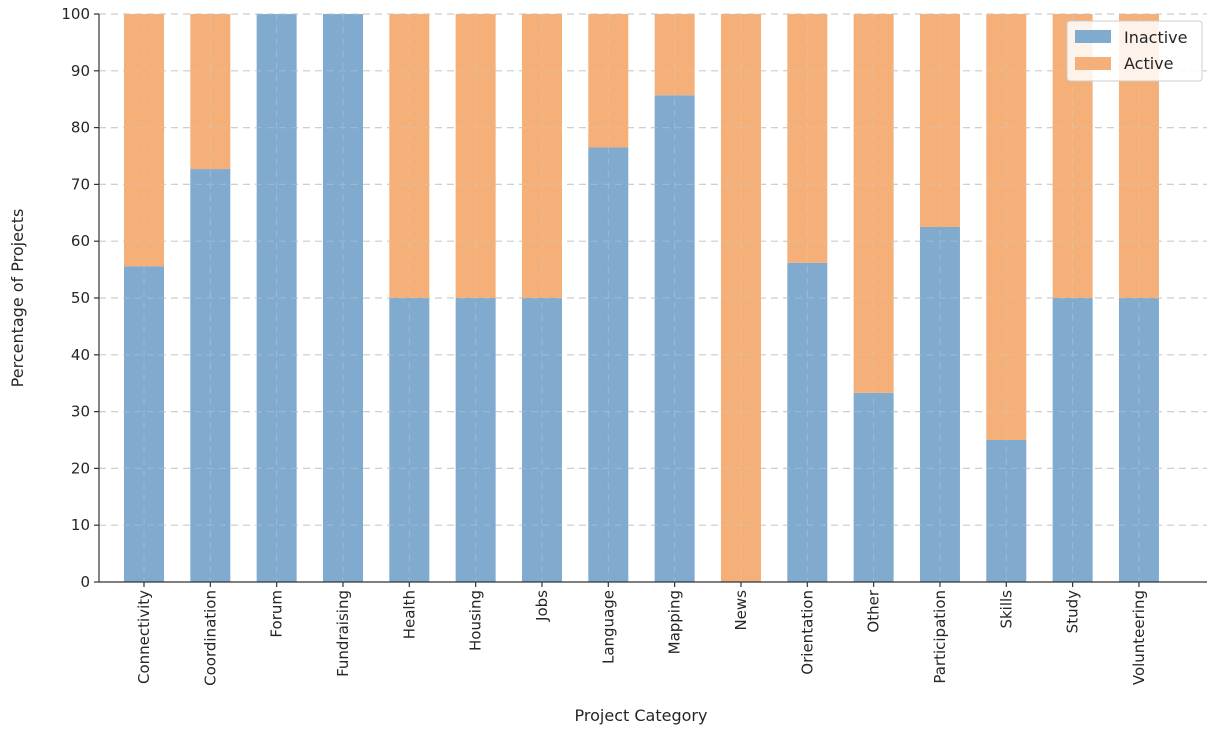 The image size is (1207, 735). I want to click on bar-inactive-orientation, so click(807, 422).